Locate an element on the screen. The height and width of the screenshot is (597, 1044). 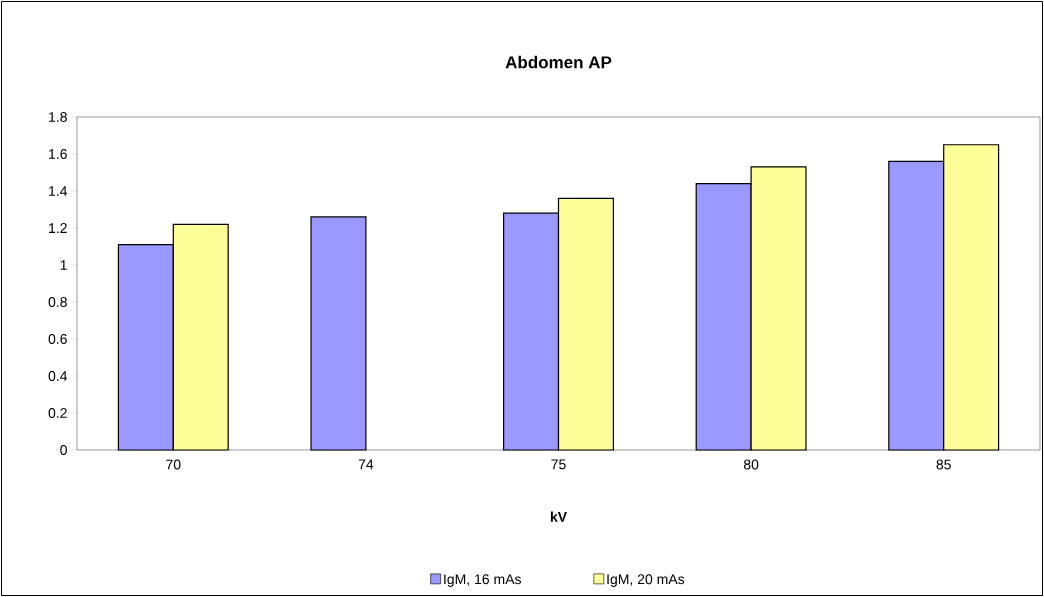
y-tick-label: 1.8 is located at coordinates (58, 117).